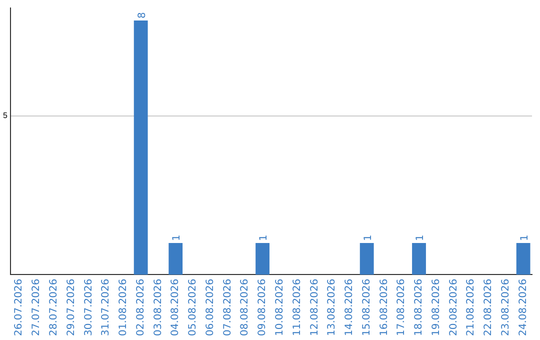  What do you see at coordinates (454, 307) in the screenshot?
I see `x-tick-label: 20.08.2026` at bounding box center [454, 307].